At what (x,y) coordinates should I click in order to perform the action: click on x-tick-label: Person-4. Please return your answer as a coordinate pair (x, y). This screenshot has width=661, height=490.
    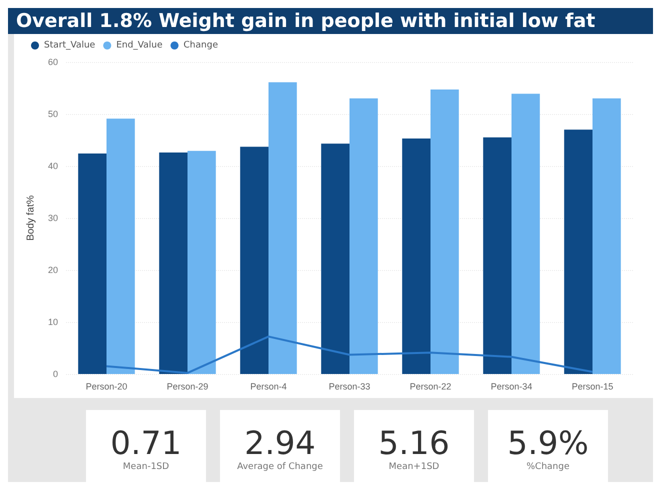
    Looking at the image, I should click on (268, 387).